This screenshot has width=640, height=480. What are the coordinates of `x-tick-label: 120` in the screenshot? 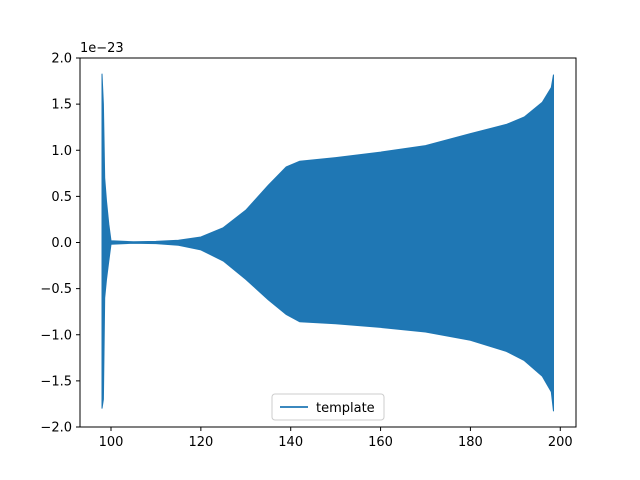 It's located at (200, 442).